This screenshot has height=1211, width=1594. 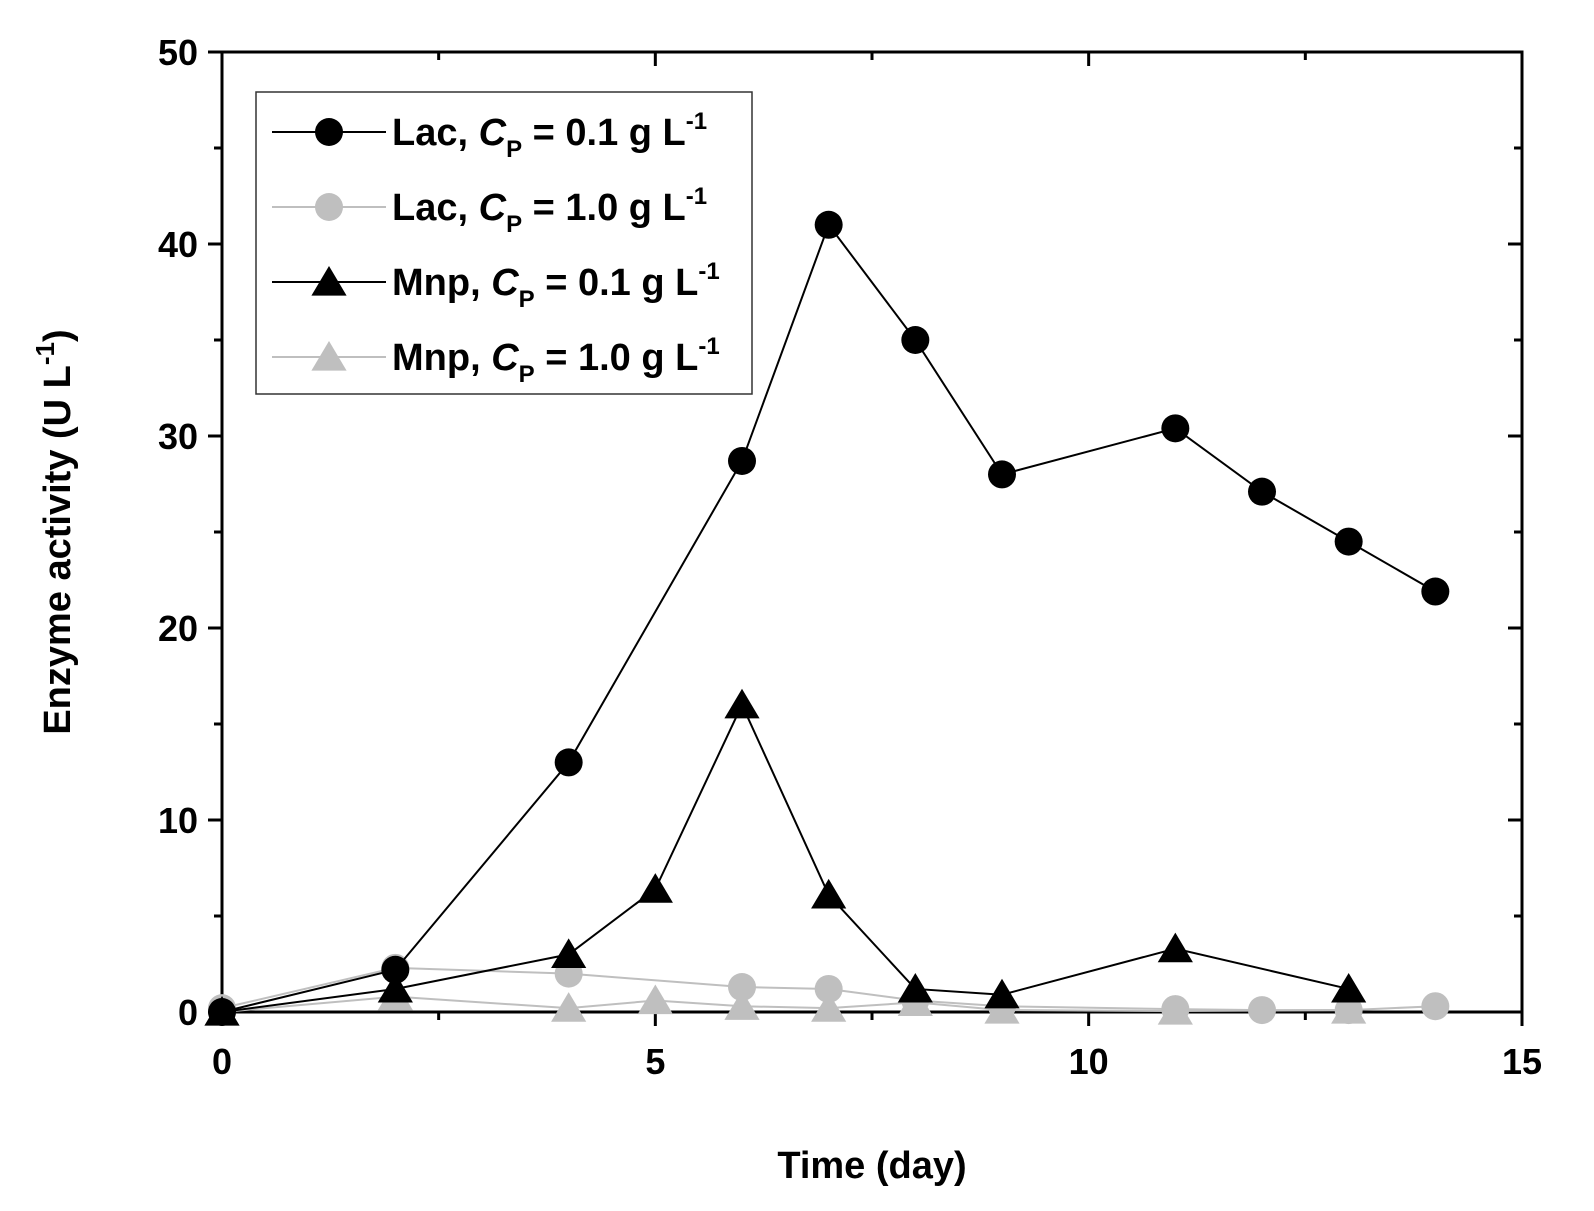 I want to click on legend-item: Lac, CP = 1.0 g L-1, so click(x=489, y=210).